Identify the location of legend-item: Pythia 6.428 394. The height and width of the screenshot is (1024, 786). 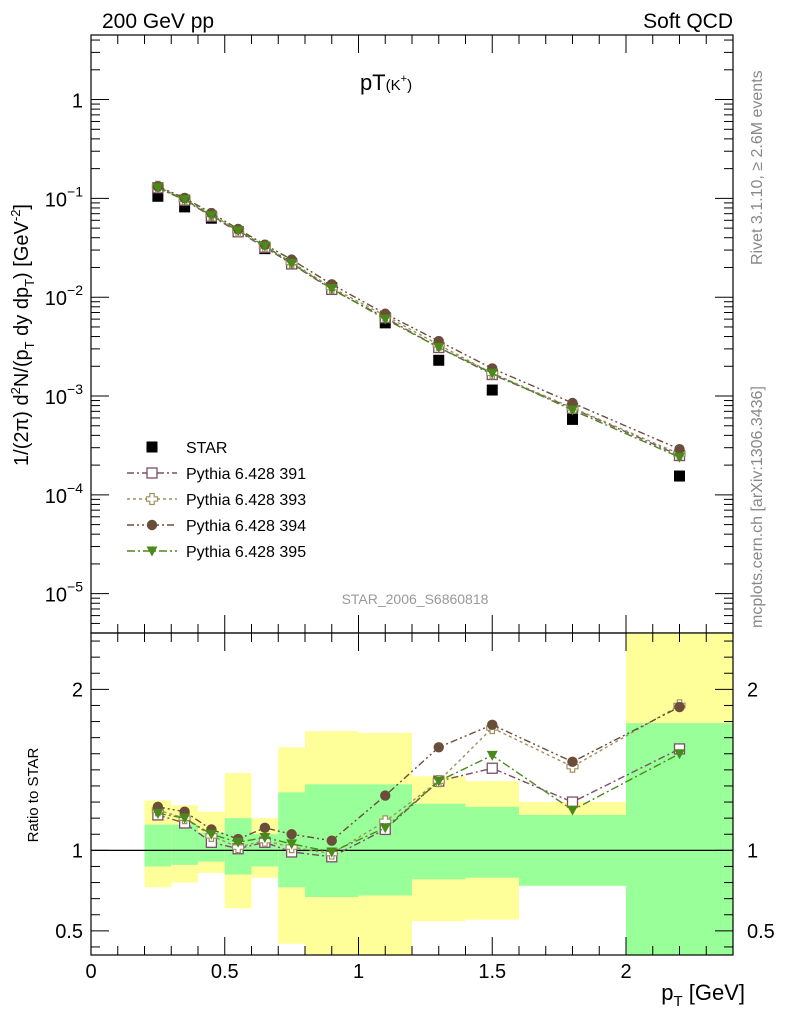
(216, 526).